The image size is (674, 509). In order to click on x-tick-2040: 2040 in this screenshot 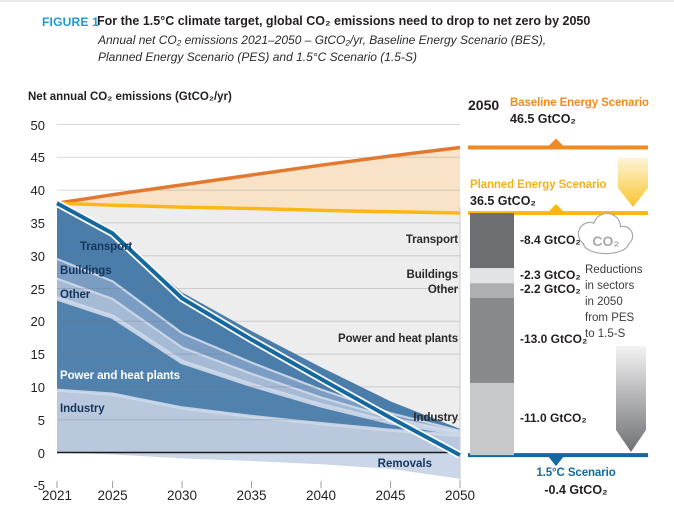, I will do `click(321, 495)`.